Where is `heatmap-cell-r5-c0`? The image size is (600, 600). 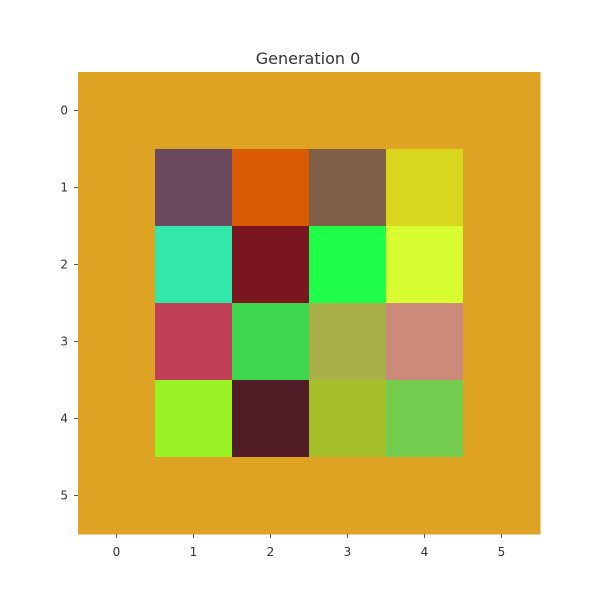 heatmap-cell-r5-c0 is located at coordinates (117, 496).